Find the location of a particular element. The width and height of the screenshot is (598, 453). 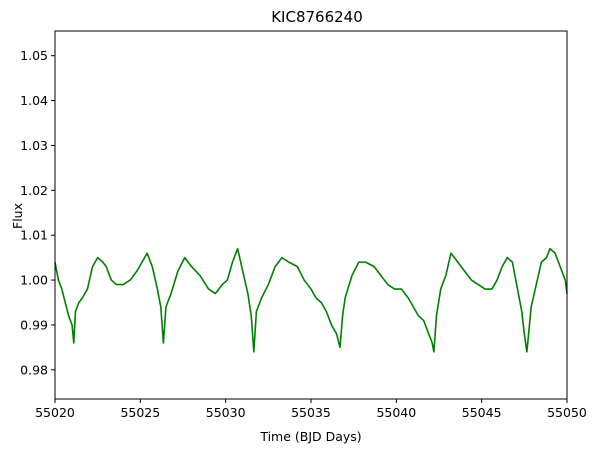

x-axis: 55020 55025 55030 55035 55040 55045 55050 is located at coordinates (311, 409).